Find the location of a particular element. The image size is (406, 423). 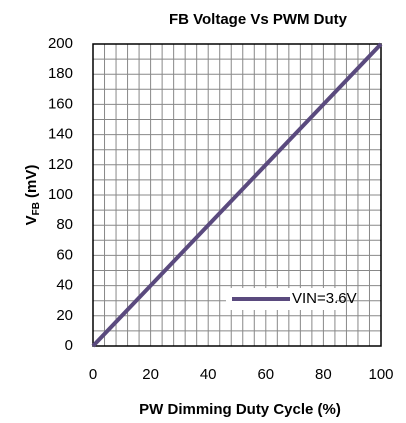

y-tick-label: 120 is located at coordinates (60, 164).